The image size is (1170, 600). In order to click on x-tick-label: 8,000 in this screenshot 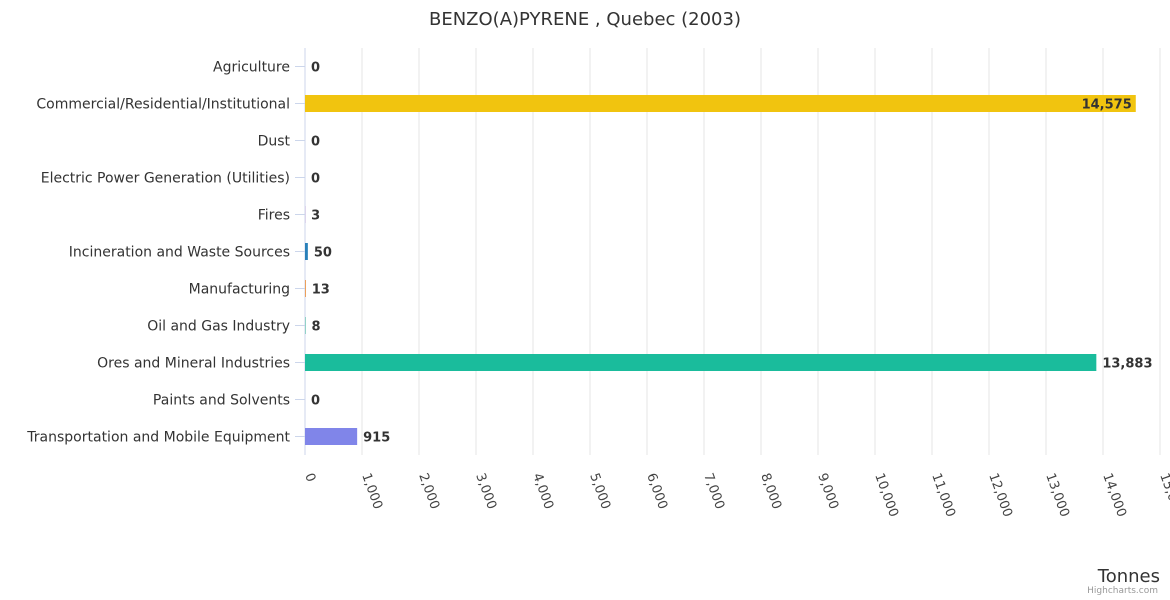, I will do `click(770, 491)`.